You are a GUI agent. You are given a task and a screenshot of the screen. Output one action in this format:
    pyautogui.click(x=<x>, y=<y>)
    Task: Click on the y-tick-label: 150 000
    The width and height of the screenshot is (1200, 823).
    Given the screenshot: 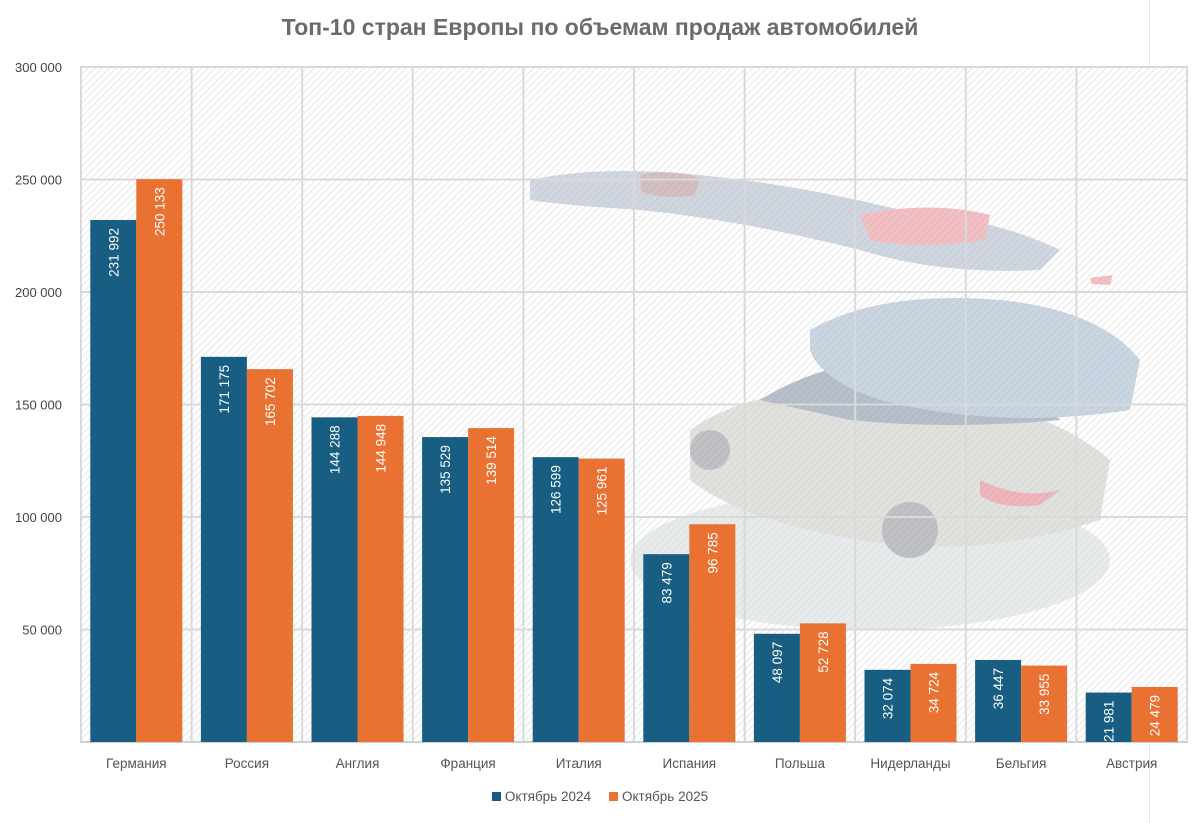 What is the action you would take?
    pyautogui.click(x=38, y=405)
    